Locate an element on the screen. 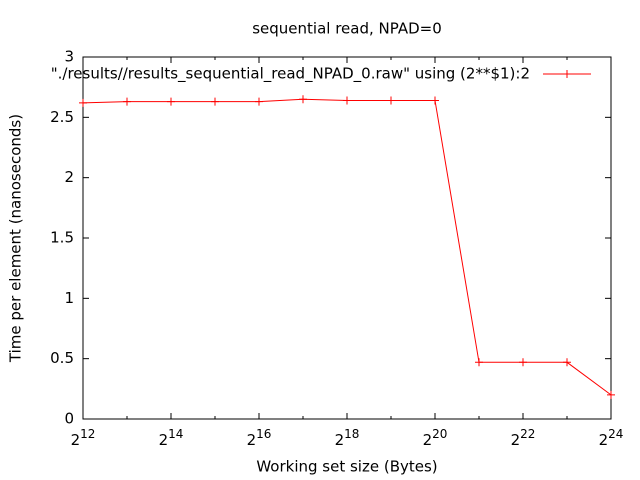  x-tick-label: 224 is located at coordinates (611, 438).